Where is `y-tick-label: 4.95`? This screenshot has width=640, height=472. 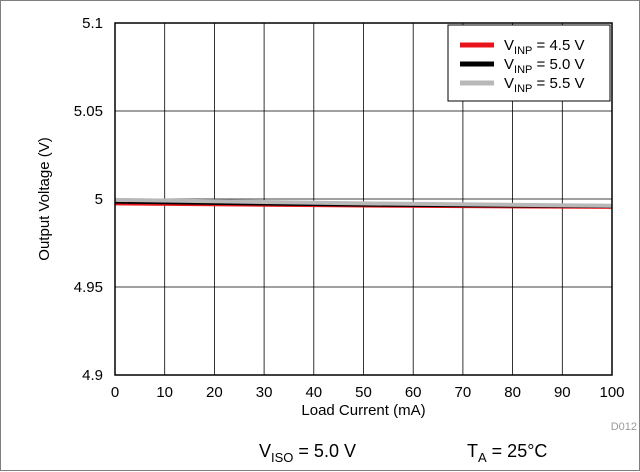 y-tick-label: 4.95 is located at coordinates (88, 287).